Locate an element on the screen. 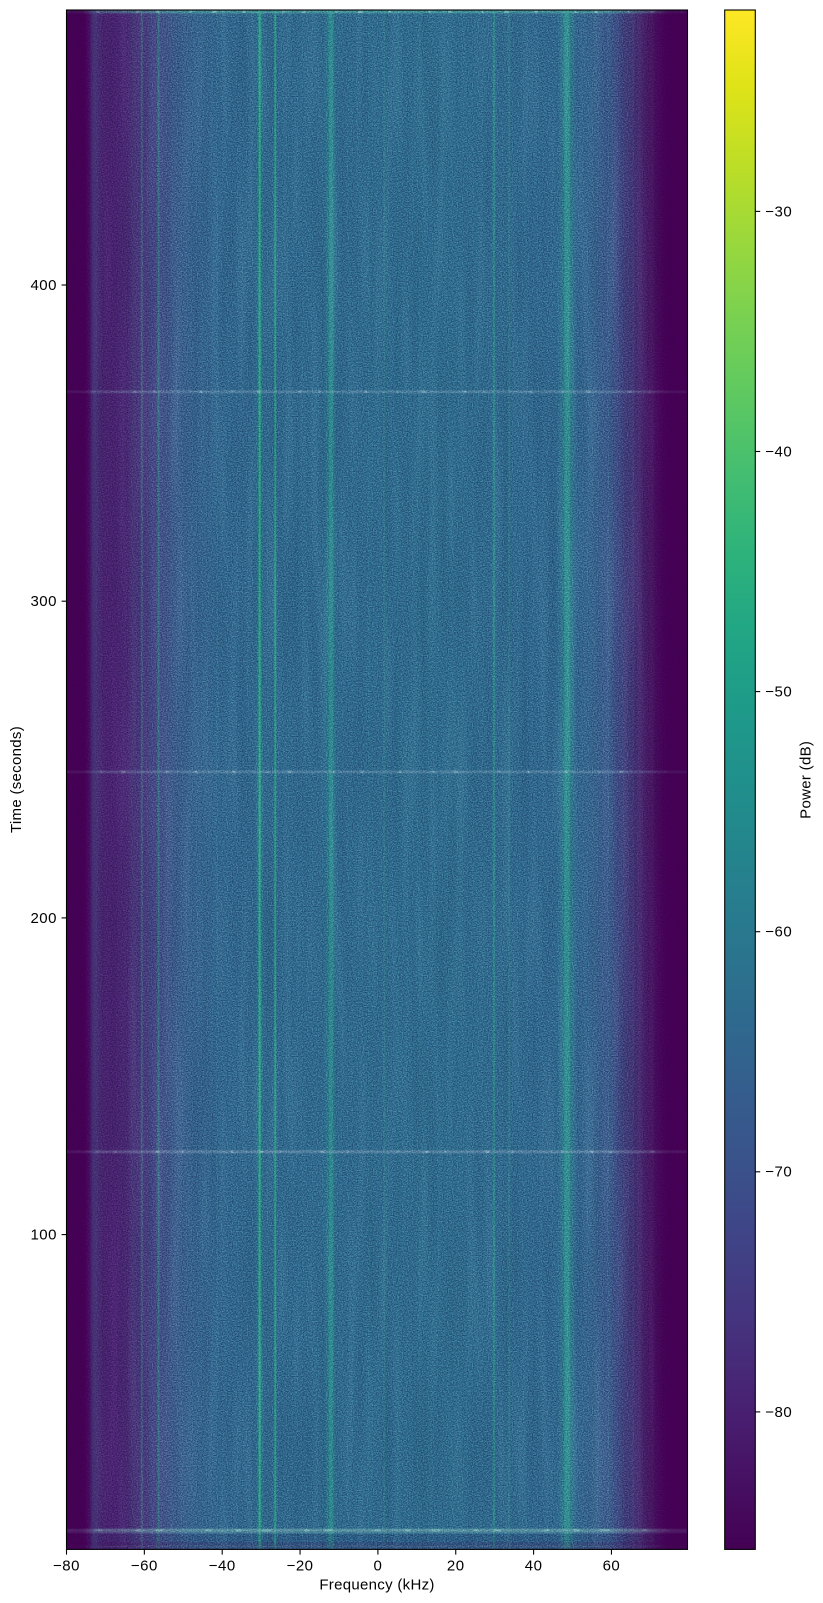 This screenshot has width=823, height=1603. svg-text: Time (seconds) is located at coordinates (16, 779).